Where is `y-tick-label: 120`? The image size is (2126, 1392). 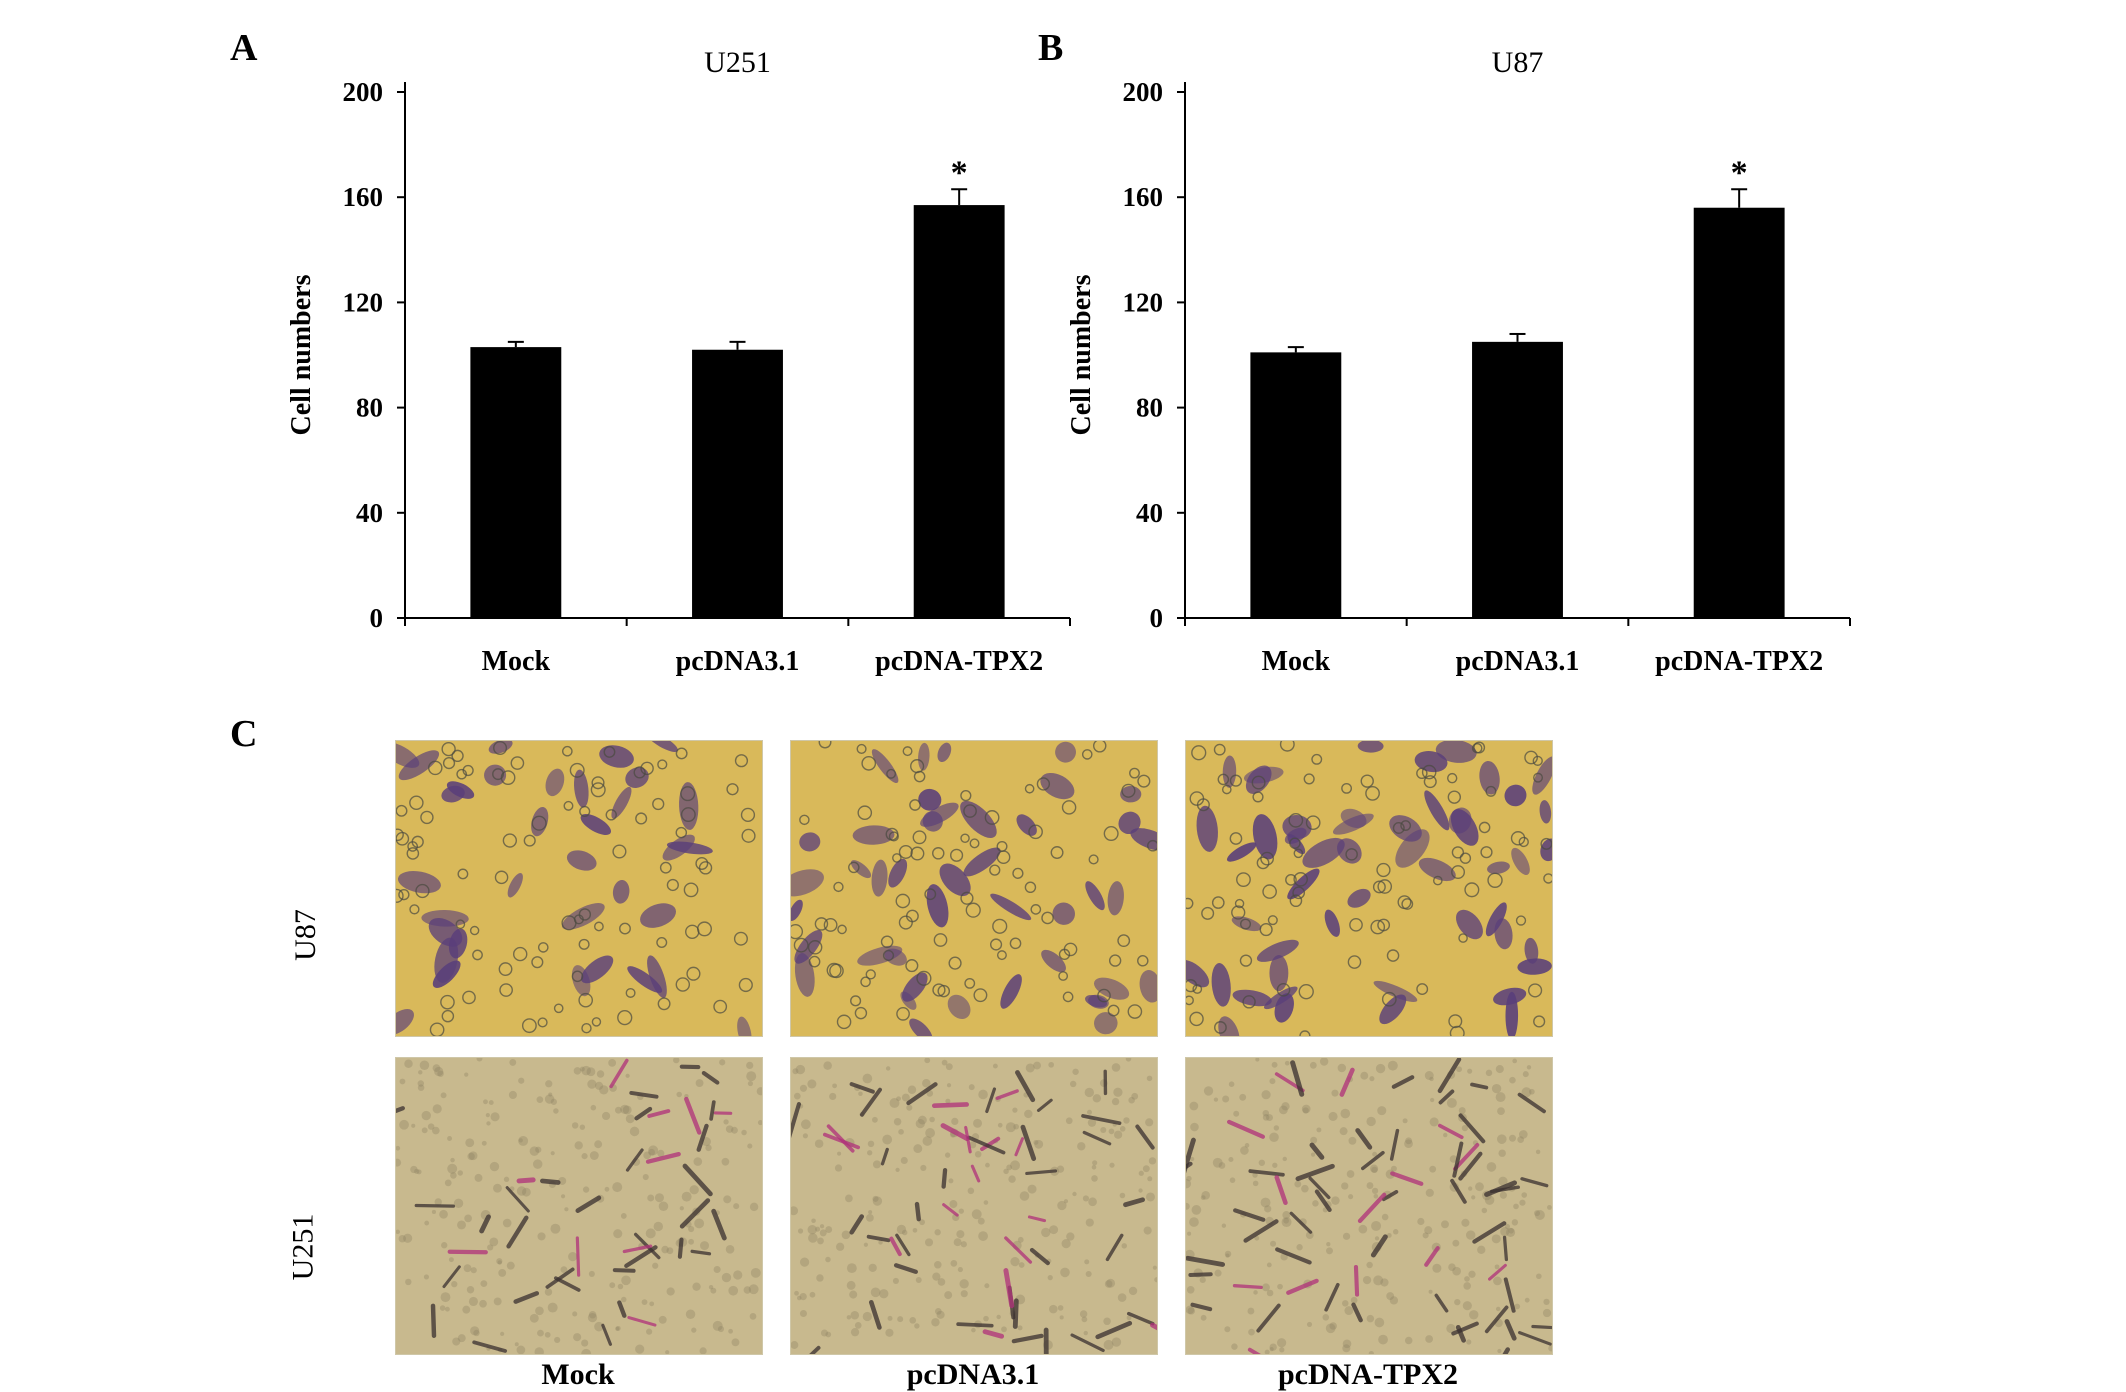 y-tick-label: 120 is located at coordinates (363, 302).